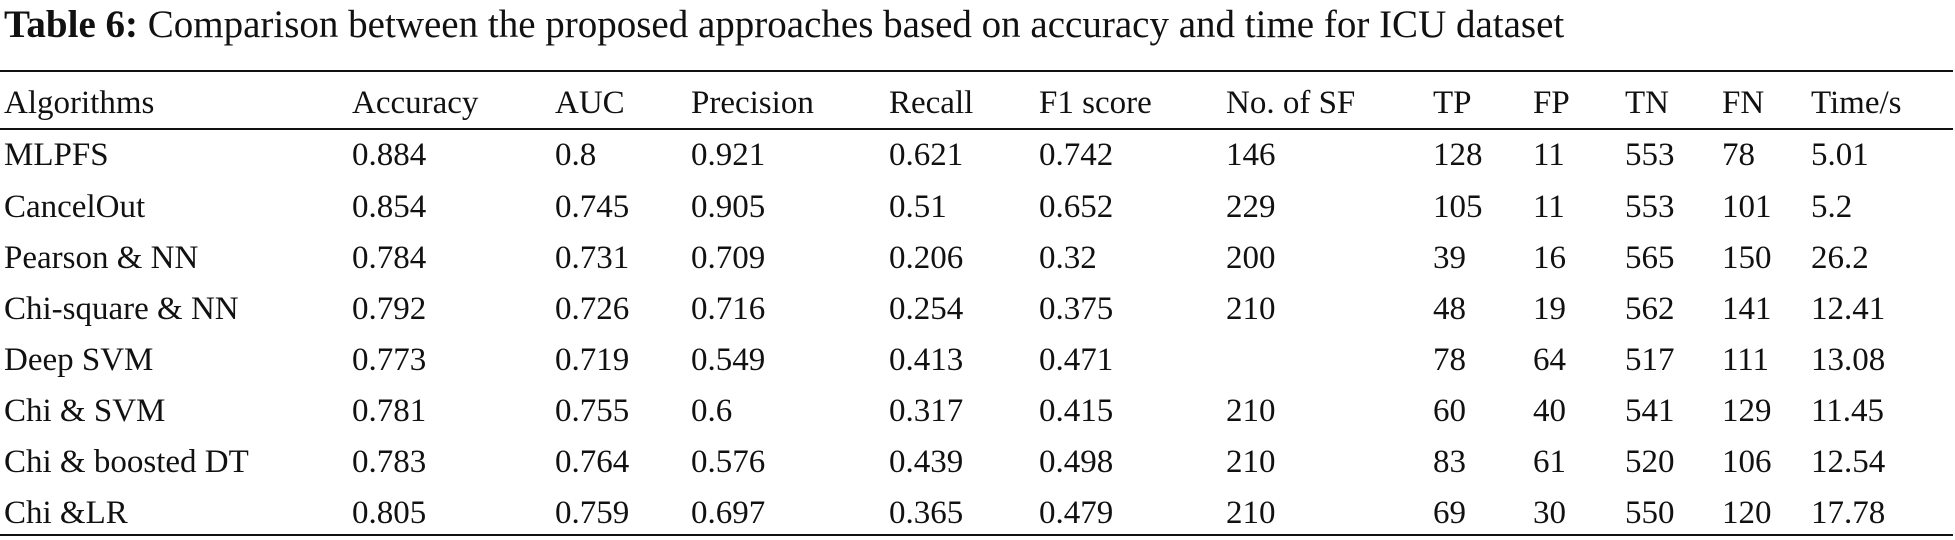  What do you see at coordinates (1076, 411) in the screenshot?
I see `cell-f1-score: 0.415` at bounding box center [1076, 411].